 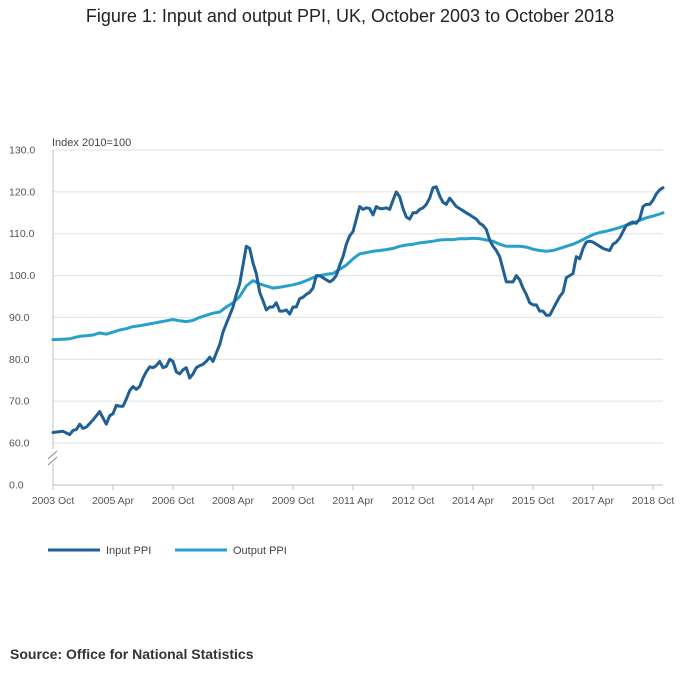 I want to click on x-tick-label: 2003 Oct, so click(x=53, y=501).